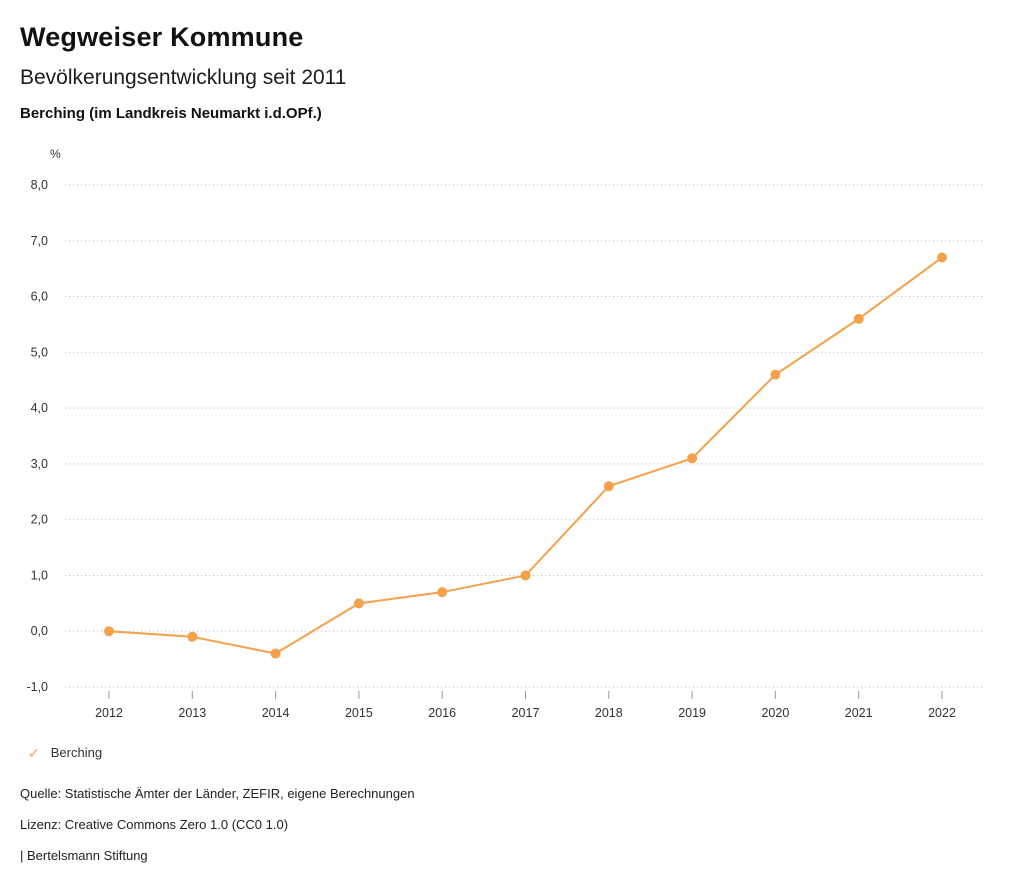 The image size is (1024, 888). Describe the element at coordinates (109, 713) in the screenshot. I see `x-tick-label: 2012` at that location.